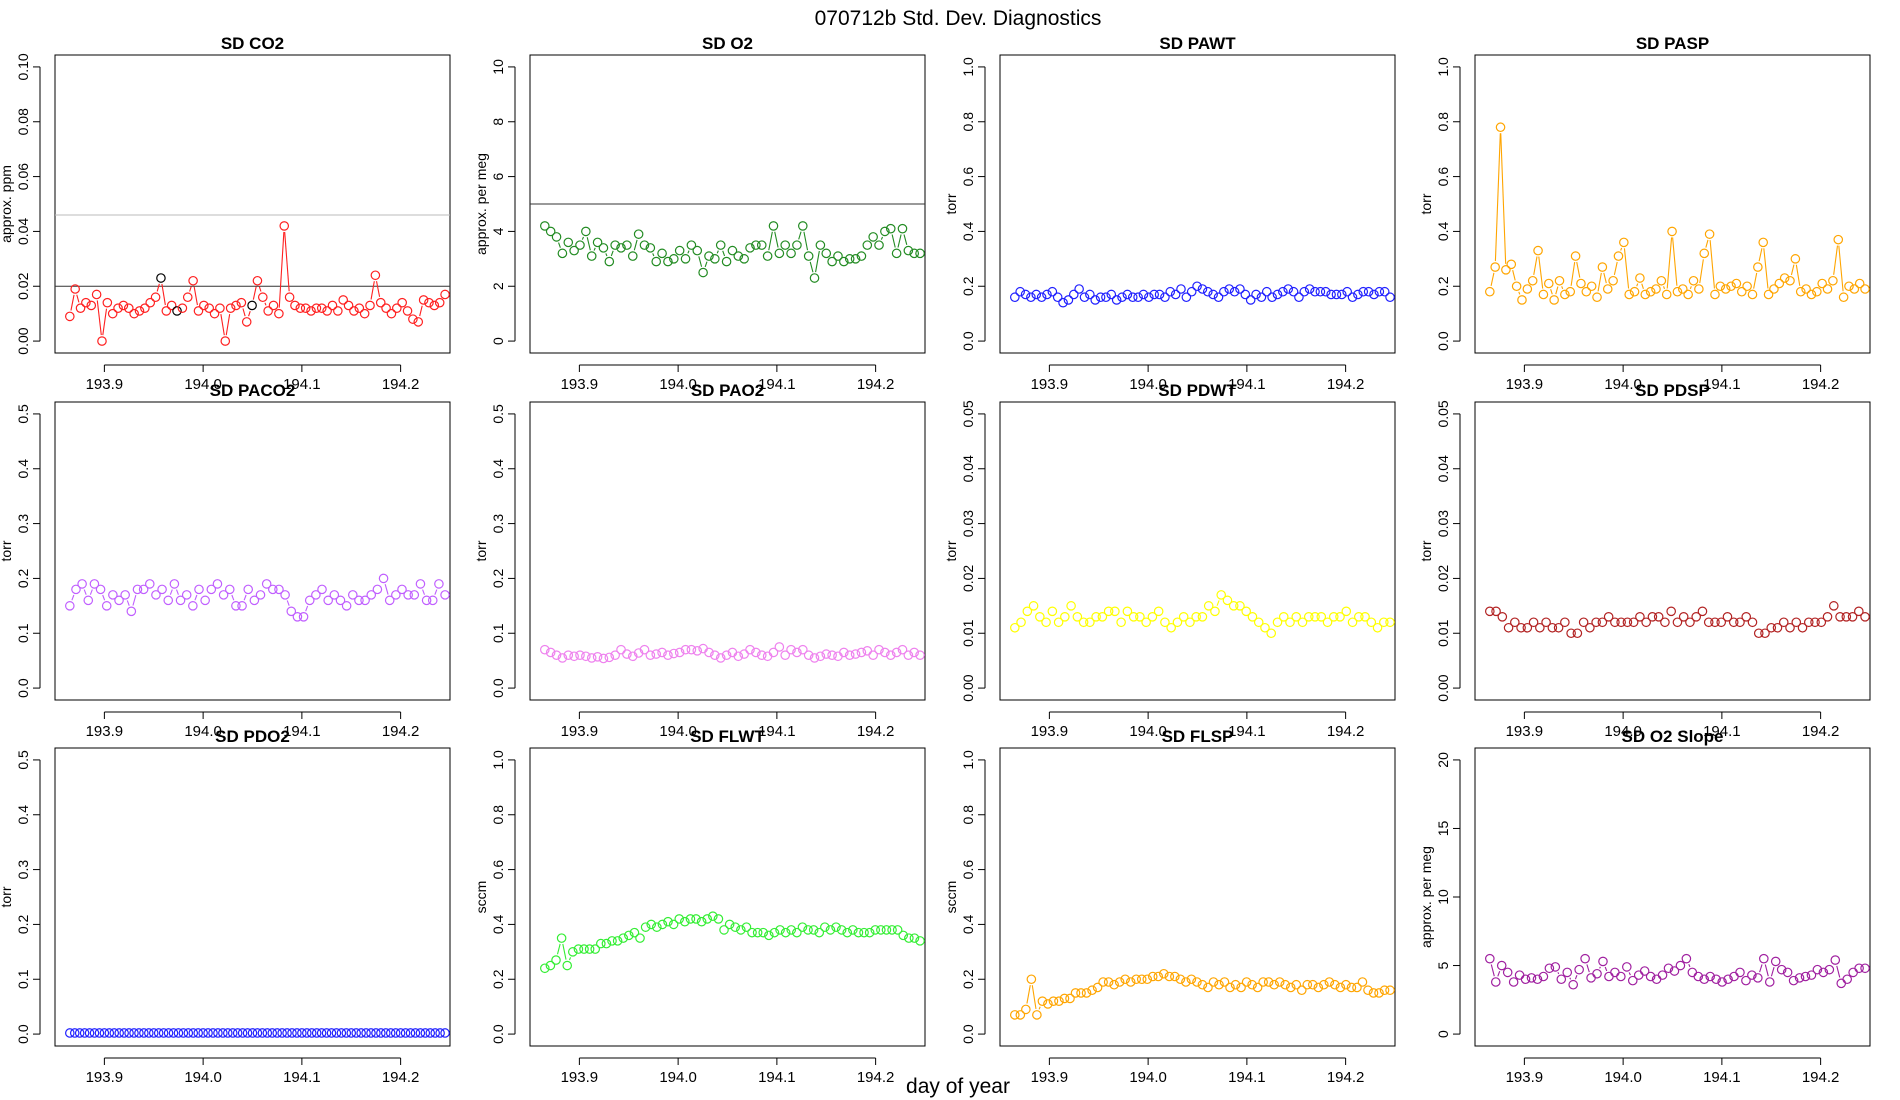 The width and height of the screenshot is (1900, 1100). Describe the element at coordinates (498, 924) in the screenshot. I see `y-tick-label: 0.4` at that location.